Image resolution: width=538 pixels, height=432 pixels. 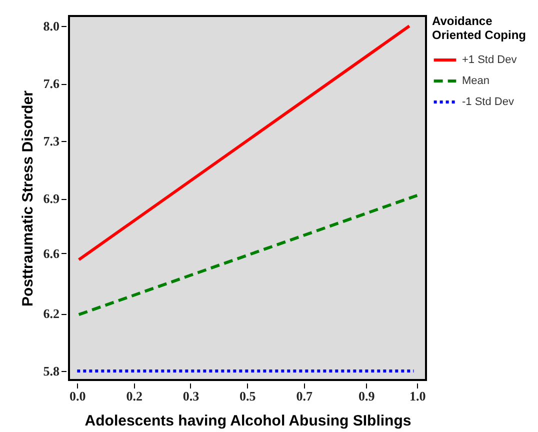 What do you see at coordinates (51, 314) in the screenshot?
I see `y-tick-label: 6.2` at bounding box center [51, 314].